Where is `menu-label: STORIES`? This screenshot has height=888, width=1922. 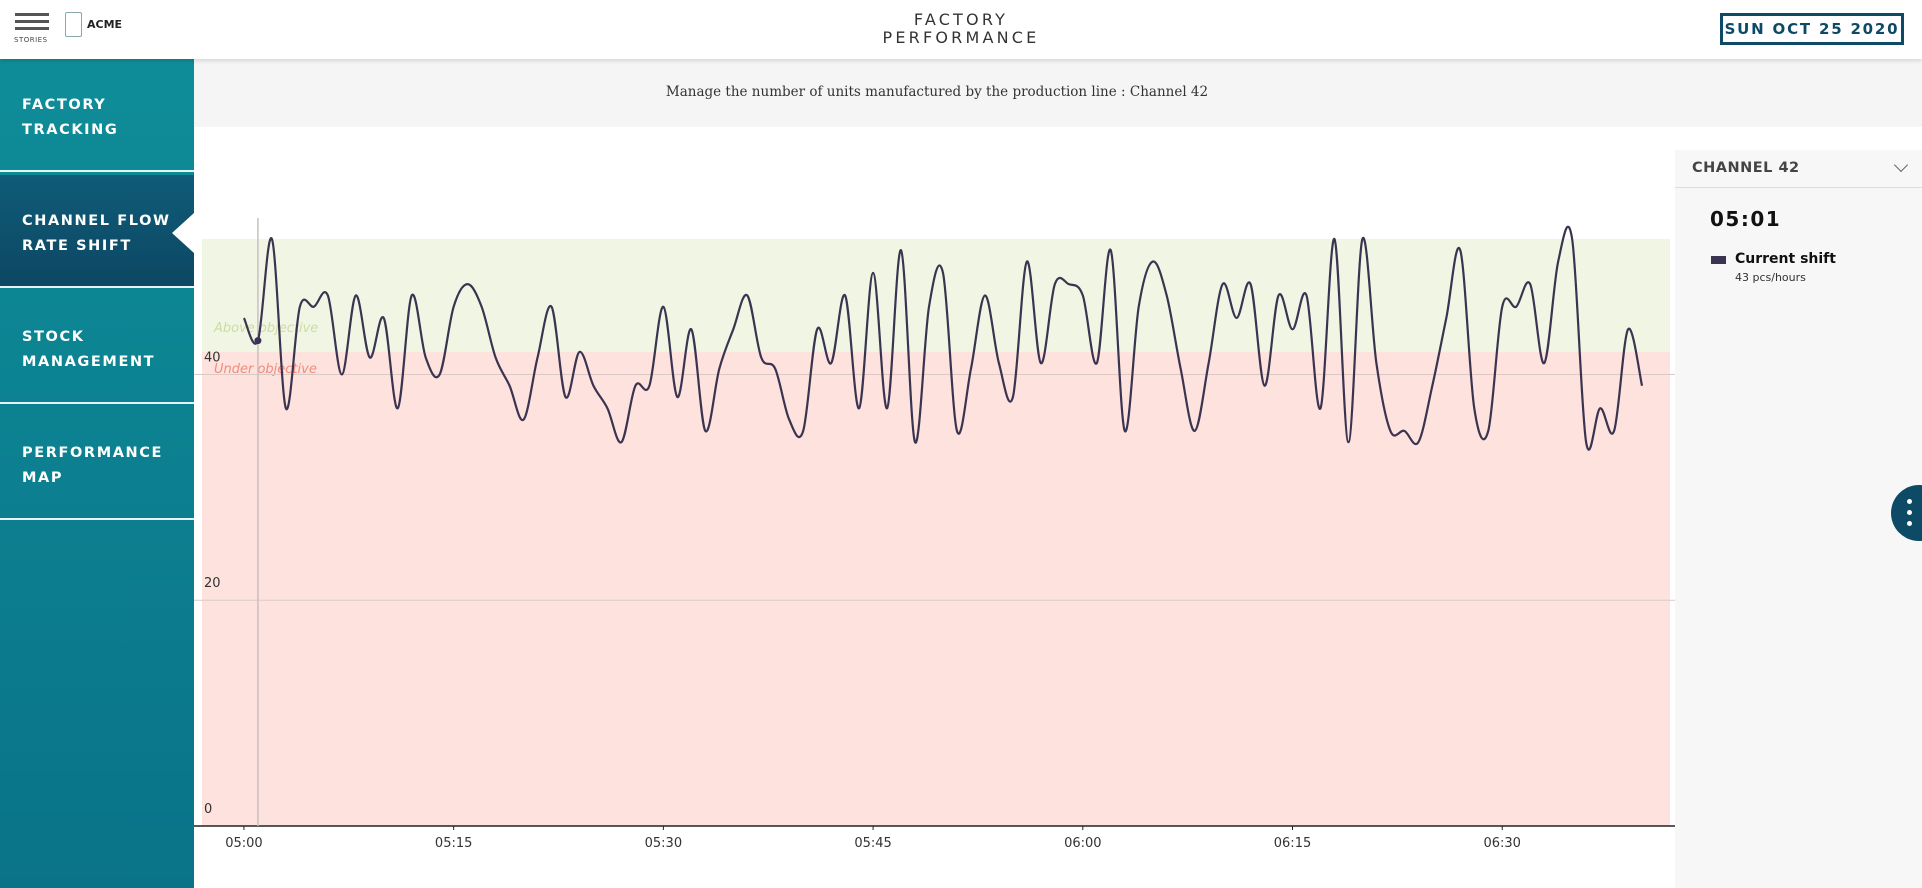 menu-label: STORIES is located at coordinates (31, 40).